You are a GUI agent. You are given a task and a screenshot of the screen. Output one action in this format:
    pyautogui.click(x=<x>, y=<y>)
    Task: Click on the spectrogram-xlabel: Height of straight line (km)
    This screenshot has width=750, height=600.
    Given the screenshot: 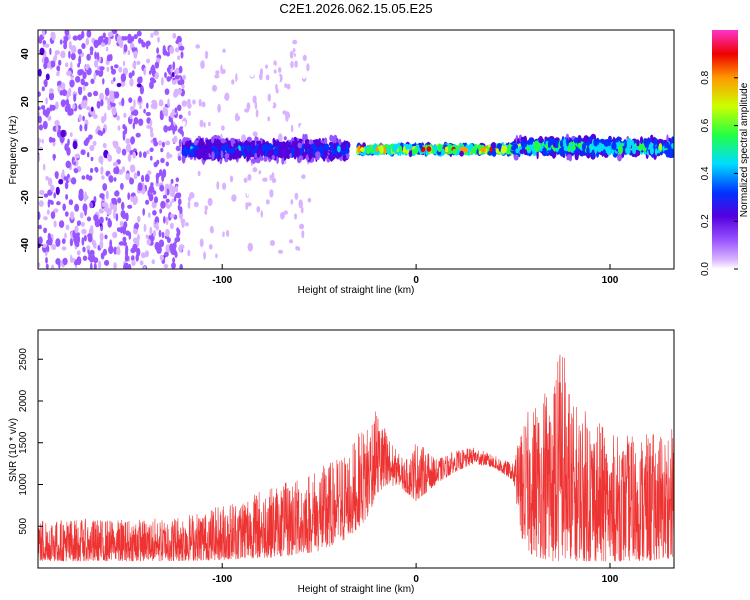 What is the action you would take?
    pyautogui.click(x=356, y=290)
    